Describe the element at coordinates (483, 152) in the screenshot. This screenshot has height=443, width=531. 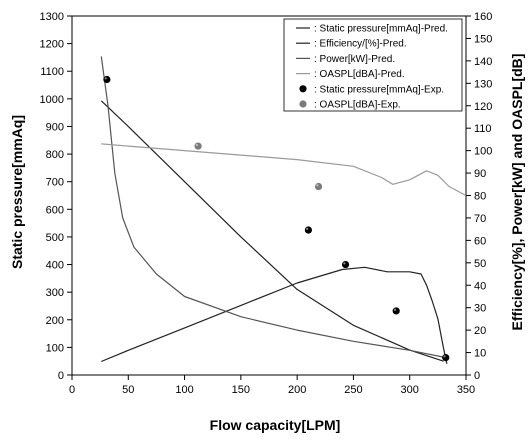
I see `y2-tick-label: 100` at that location.